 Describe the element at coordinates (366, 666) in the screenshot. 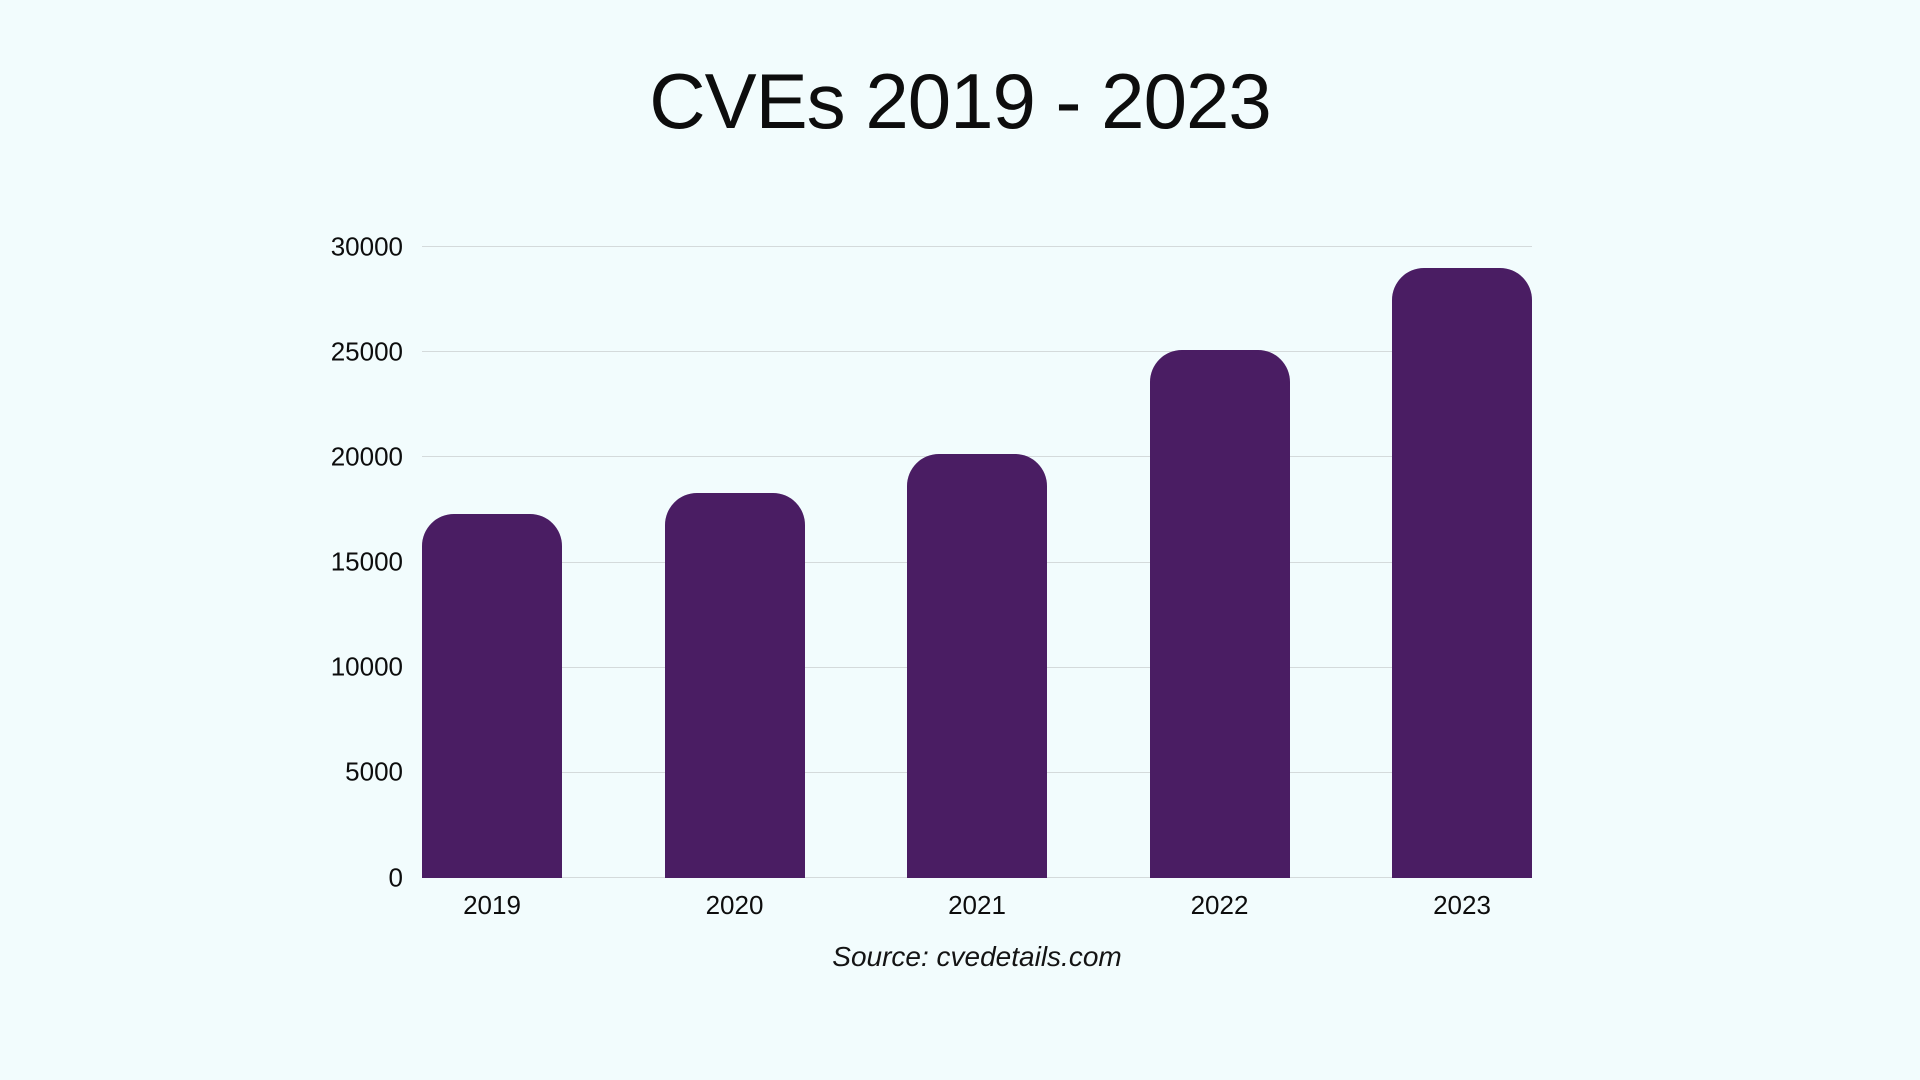

I see `y-tick-label: 10000` at that location.